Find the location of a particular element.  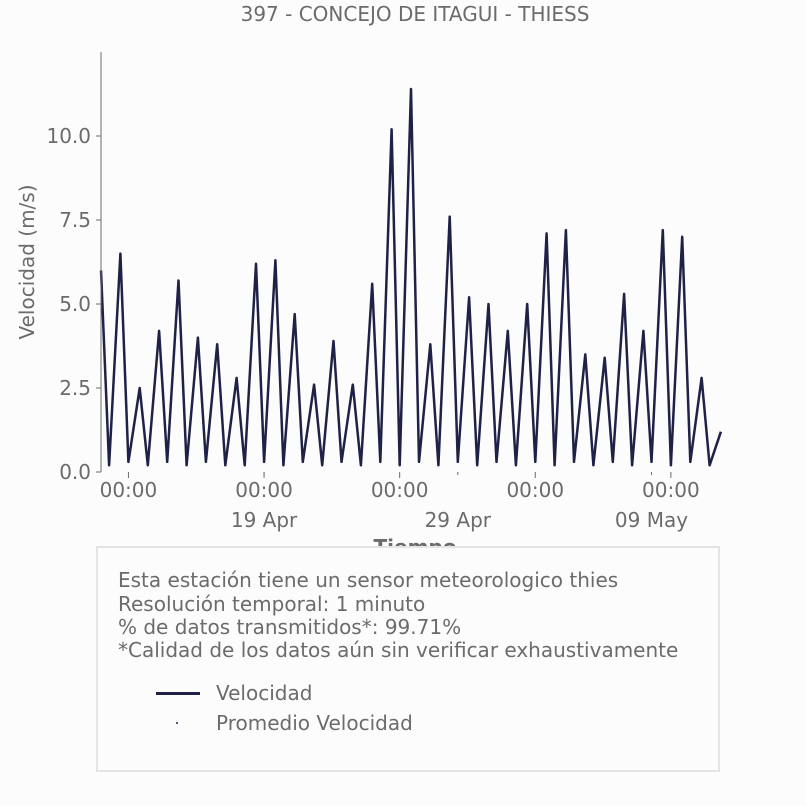

x-tick-label-date: 09 May is located at coordinates (651, 520).